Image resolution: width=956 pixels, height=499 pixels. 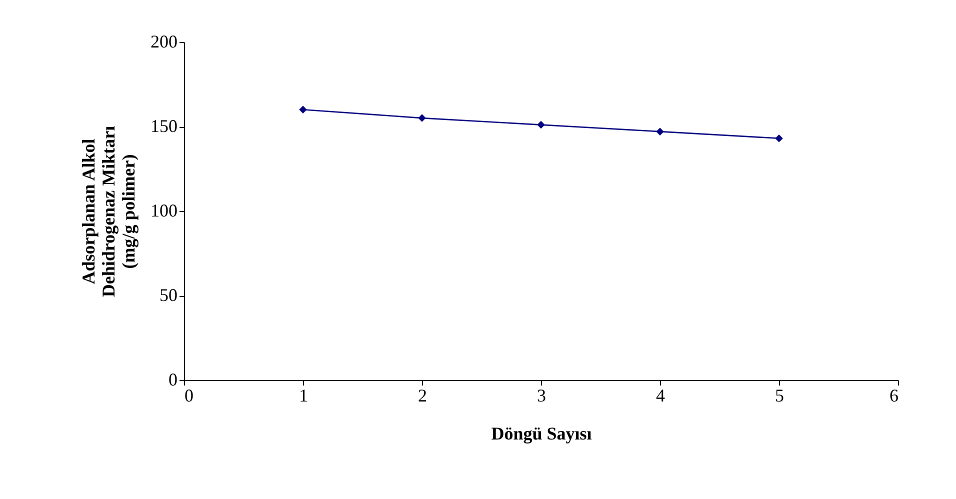 What do you see at coordinates (541, 396) in the screenshot?
I see `x-tick-label: 3` at bounding box center [541, 396].